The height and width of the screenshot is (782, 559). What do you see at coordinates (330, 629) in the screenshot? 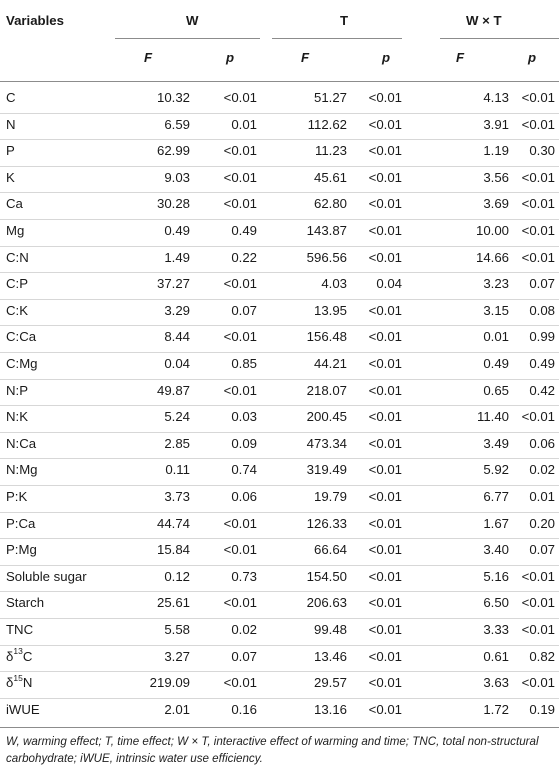
I see `f-value-cell: 99.48` at bounding box center [330, 629].